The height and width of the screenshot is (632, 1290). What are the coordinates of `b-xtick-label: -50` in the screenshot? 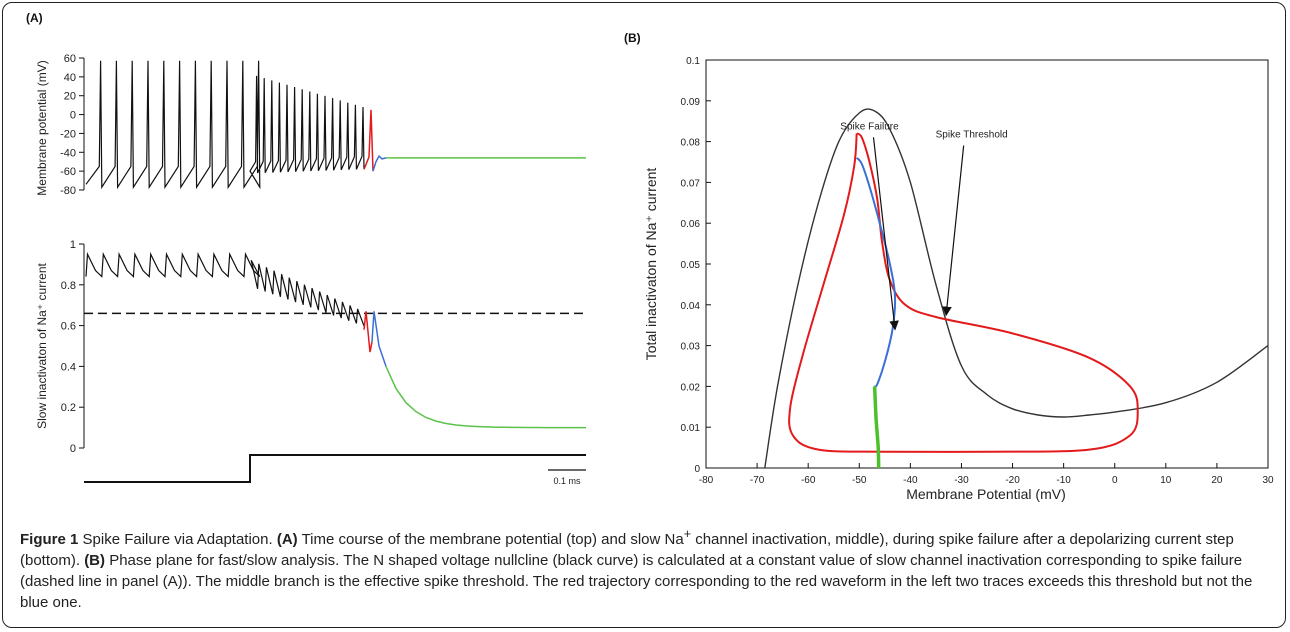 It's located at (859, 480).